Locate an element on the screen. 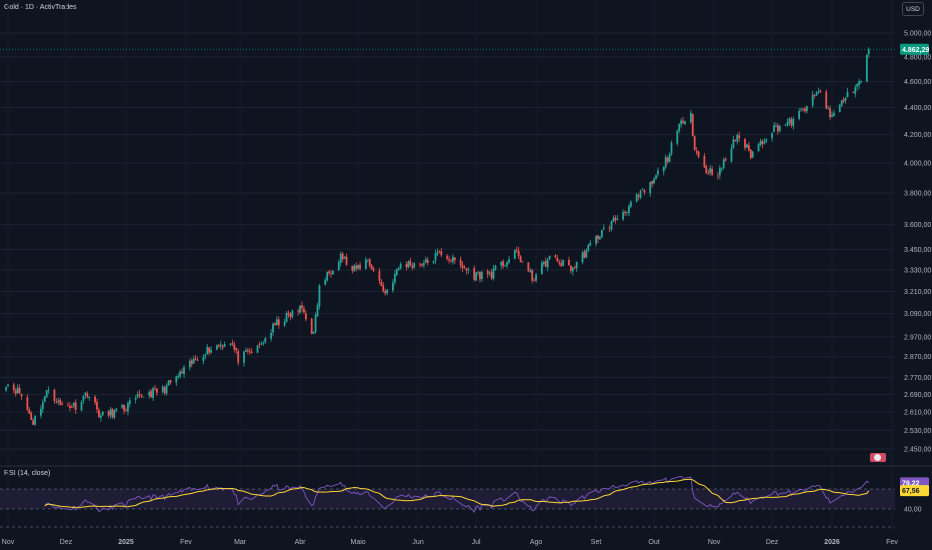  y-tick-label: 3.600,00 is located at coordinates (917, 225).